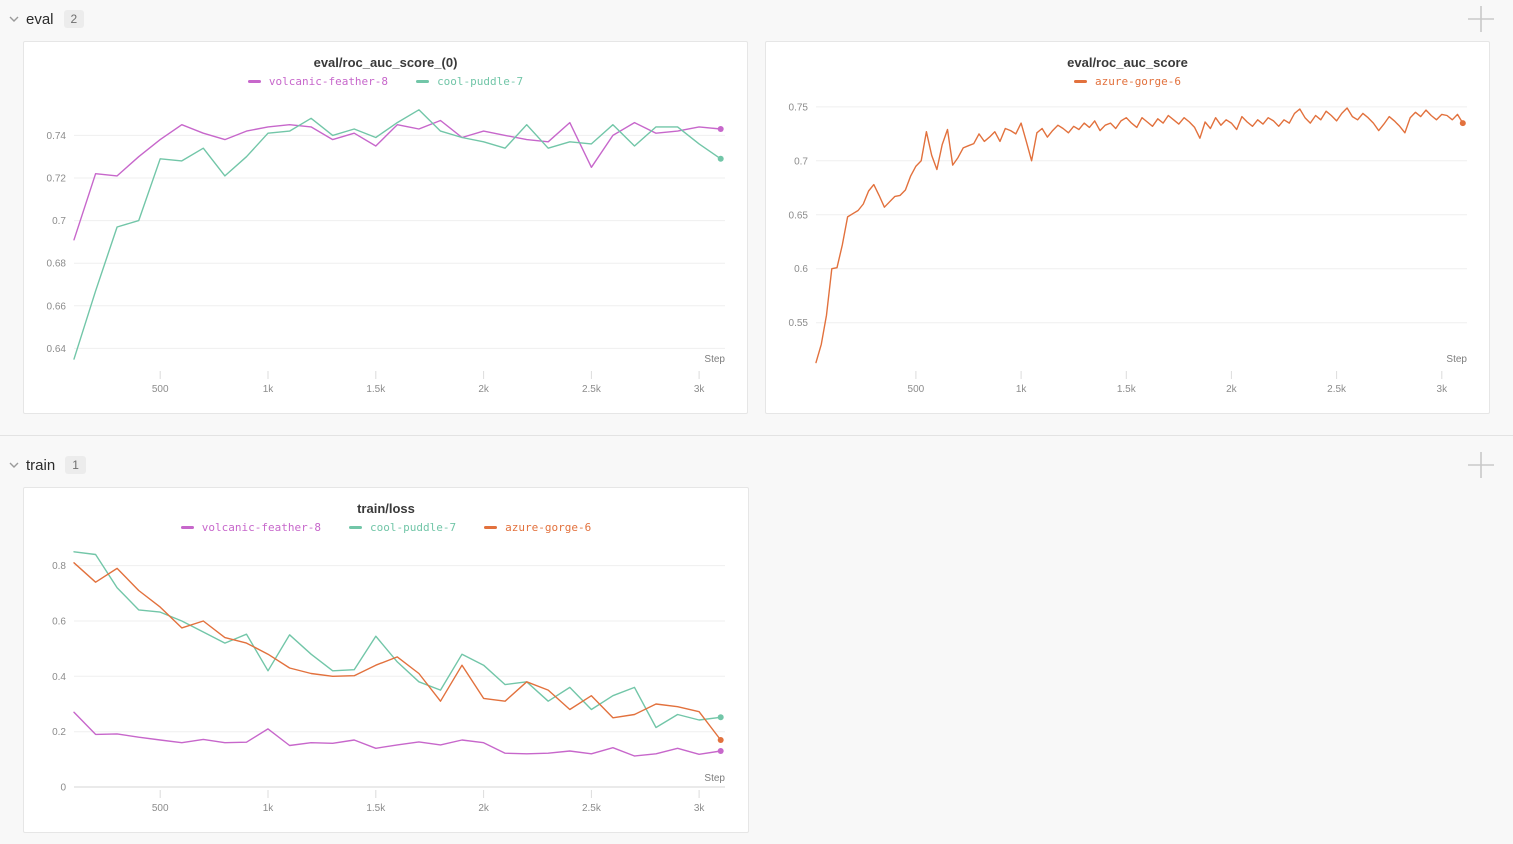 This screenshot has width=1513, height=844. I want to click on section-title-eval: eval, so click(40, 19).